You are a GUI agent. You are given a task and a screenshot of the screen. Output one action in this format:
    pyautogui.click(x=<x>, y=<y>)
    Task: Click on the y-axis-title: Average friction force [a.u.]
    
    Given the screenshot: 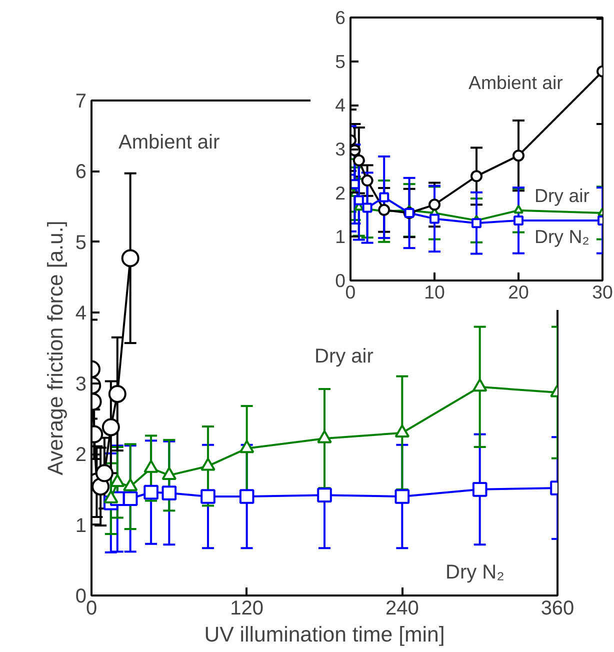 What is the action you would take?
    pyautogui.click(x=55, y=348)
    